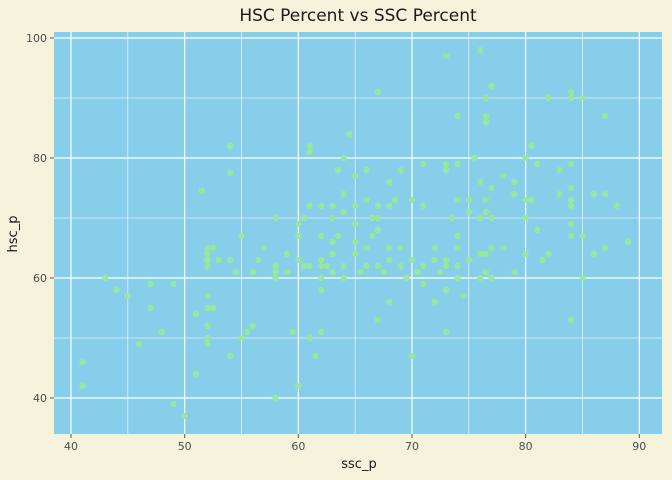 The width and height of the screenshot is (672, 480). What do you see at coordinates (40, 158) in the screenshot?
I see `y-tick-label: 80` at bounding box center [40, 158].